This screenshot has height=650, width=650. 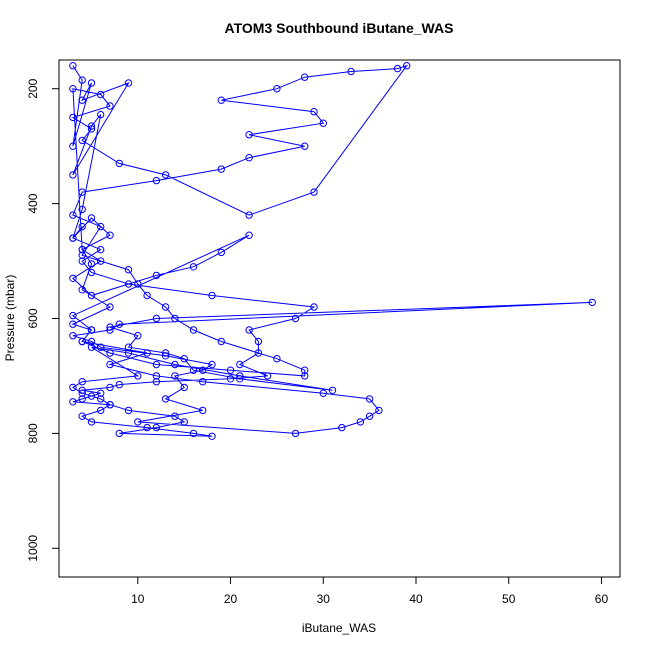 I want to click on y-tick-label: 400, so click(x=33, y=203).